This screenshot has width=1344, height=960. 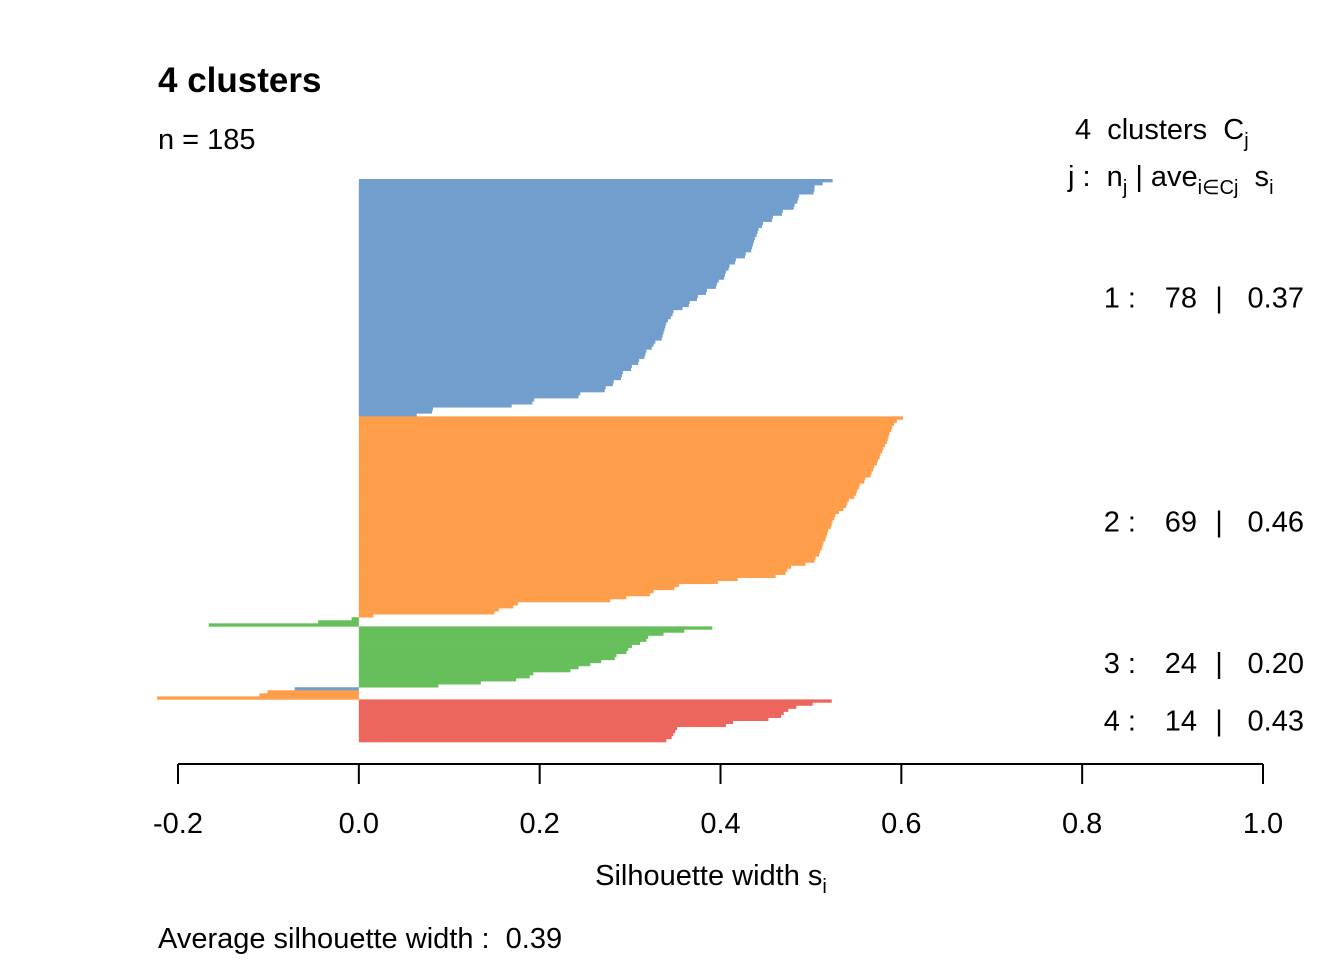 I want to click on average-silhouette-width: Average silhouette width : 0.39, so click(x=360, y=939).